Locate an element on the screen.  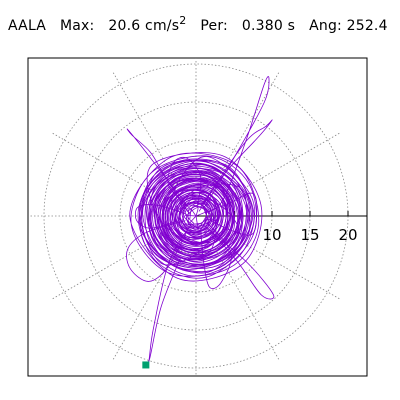
end-marker is located at coordinates (146, 365).